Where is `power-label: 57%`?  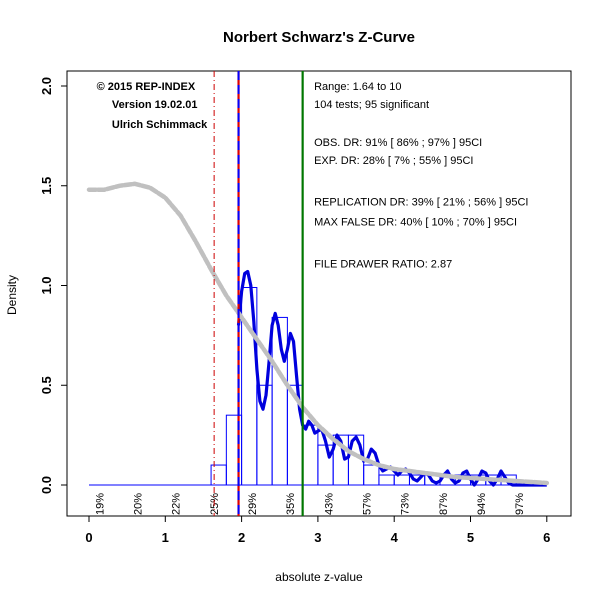
power-label: 57% is located at coordinates (367, 504).